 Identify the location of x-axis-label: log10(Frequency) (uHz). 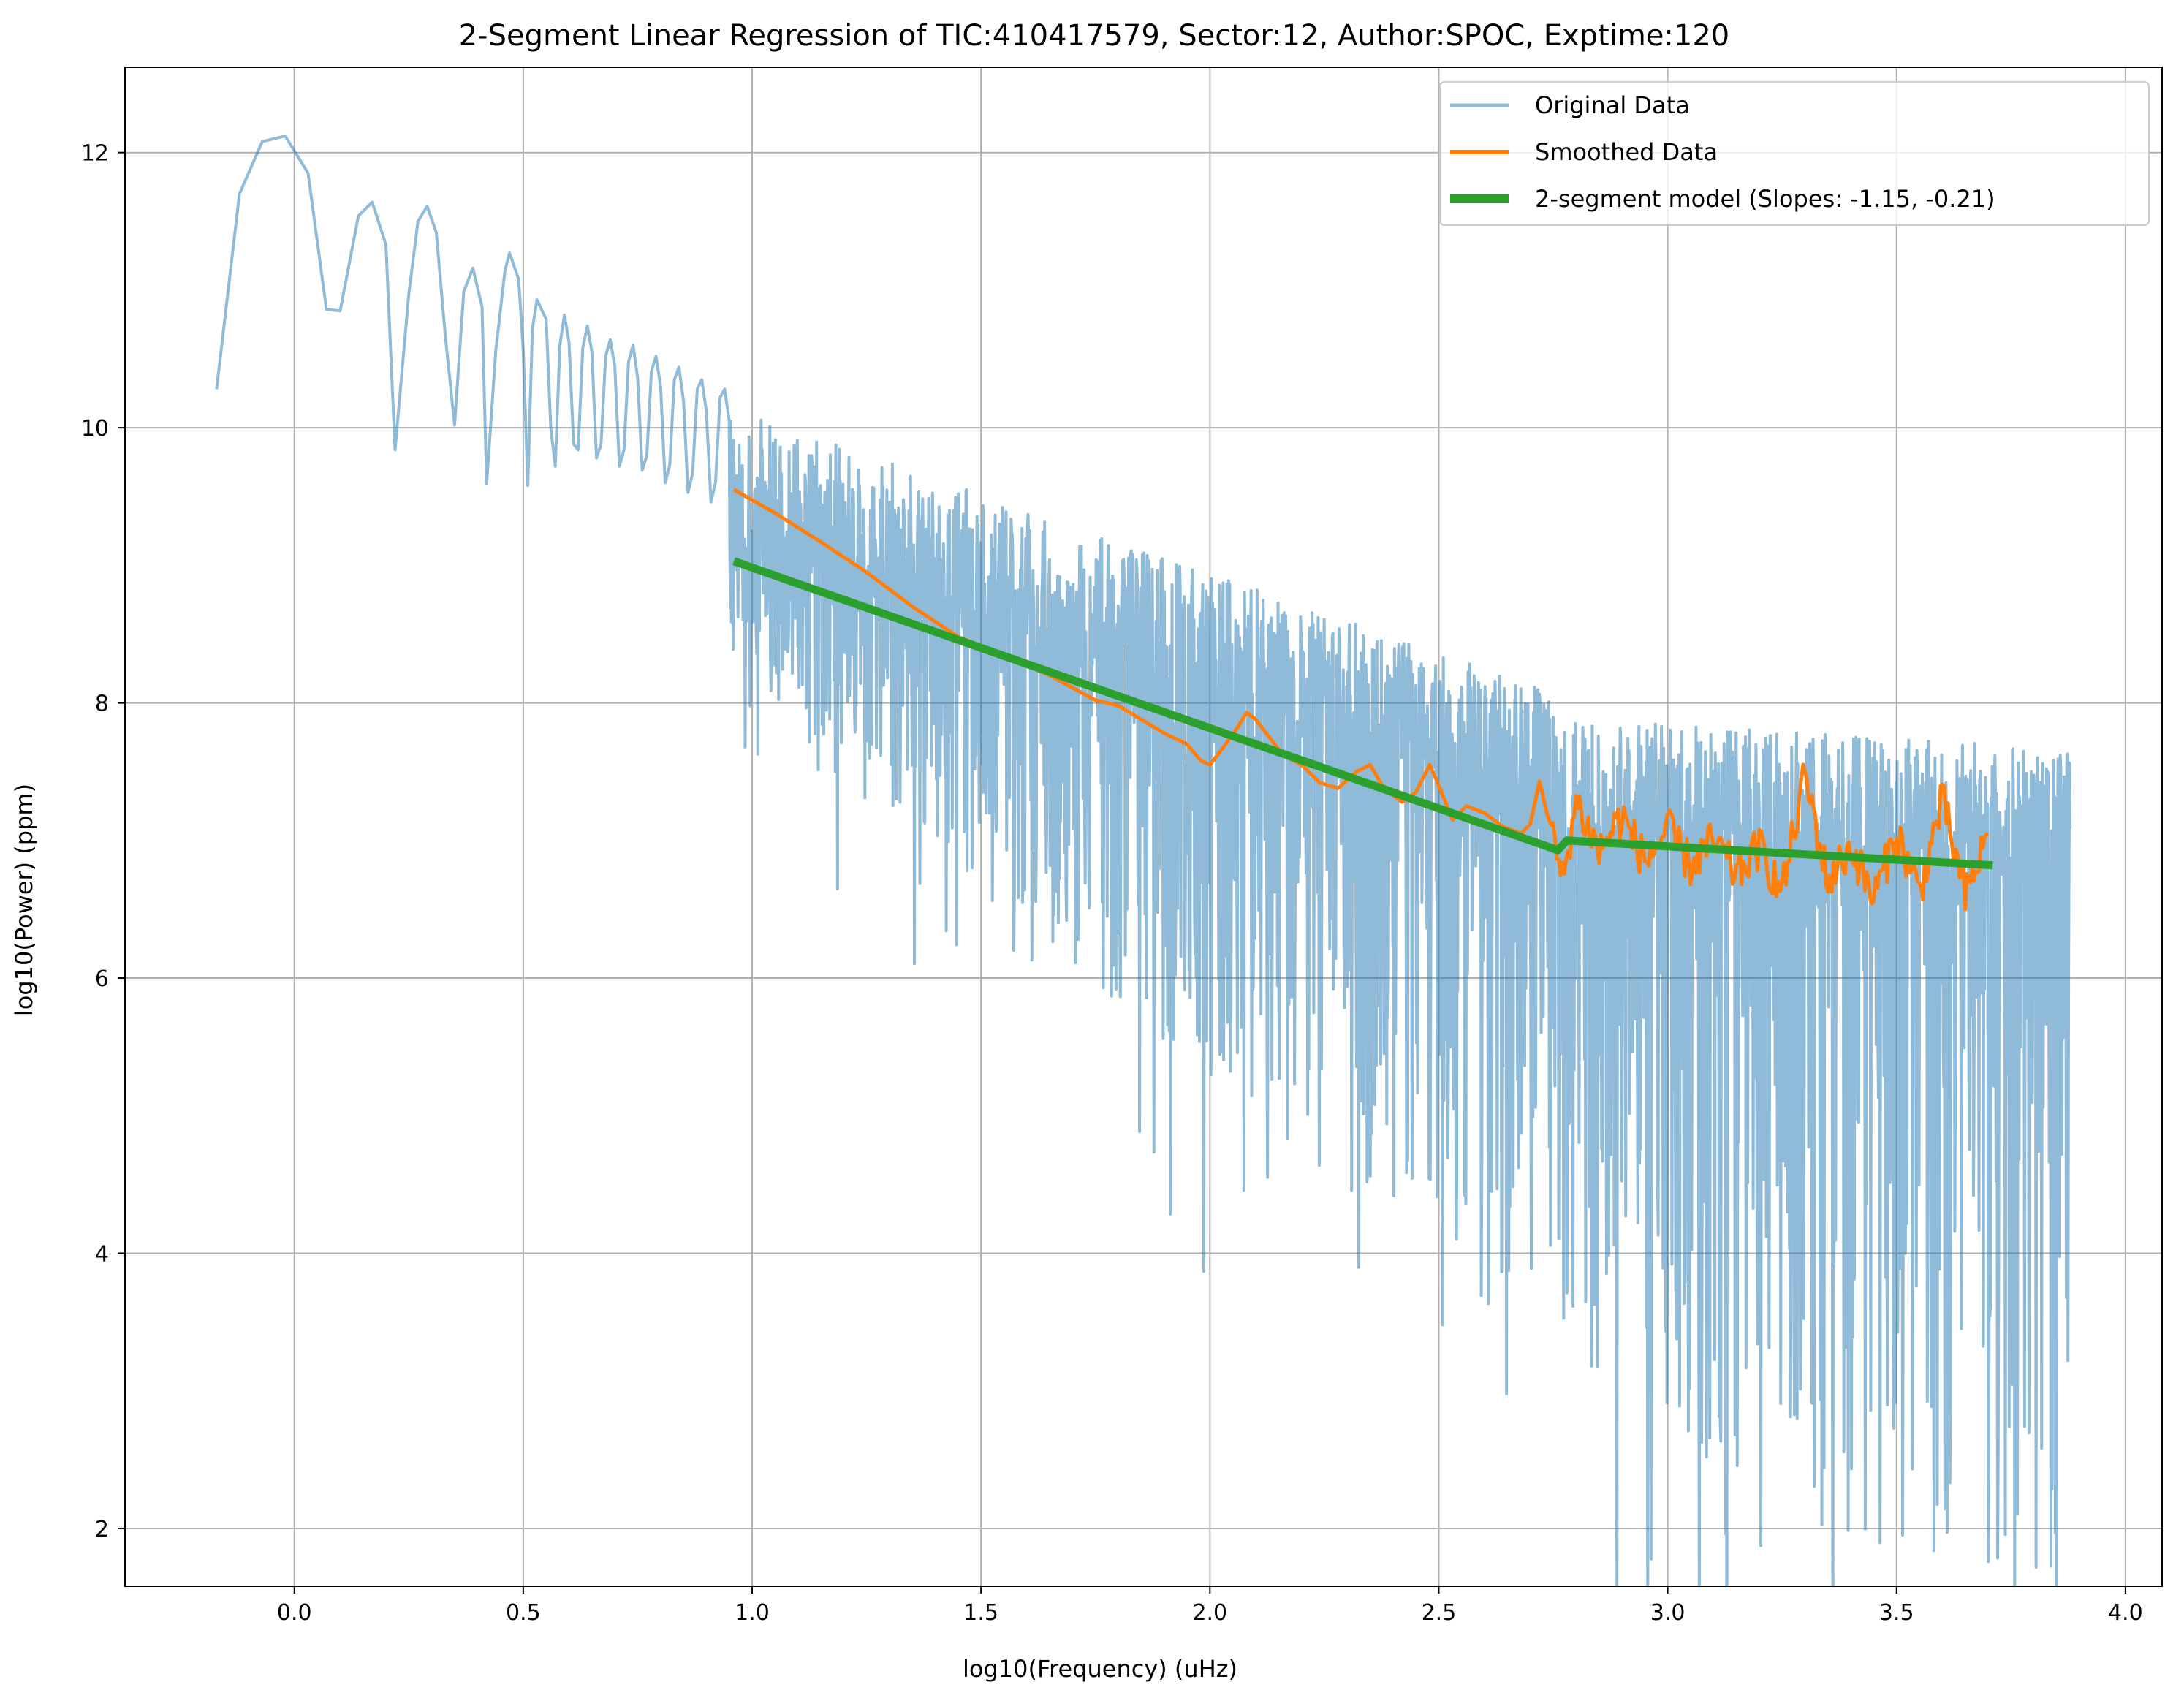
(1100, 1669).